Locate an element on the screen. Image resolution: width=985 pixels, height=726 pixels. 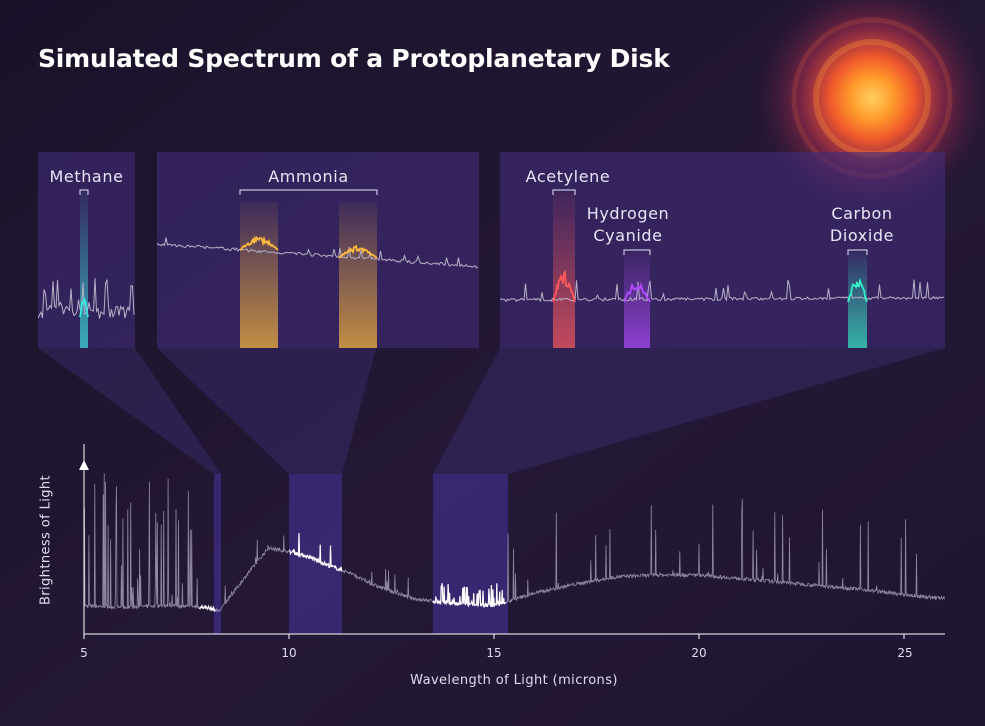
hydrogen-cyanide-highlight-peak is located at coordinates (637, 292).